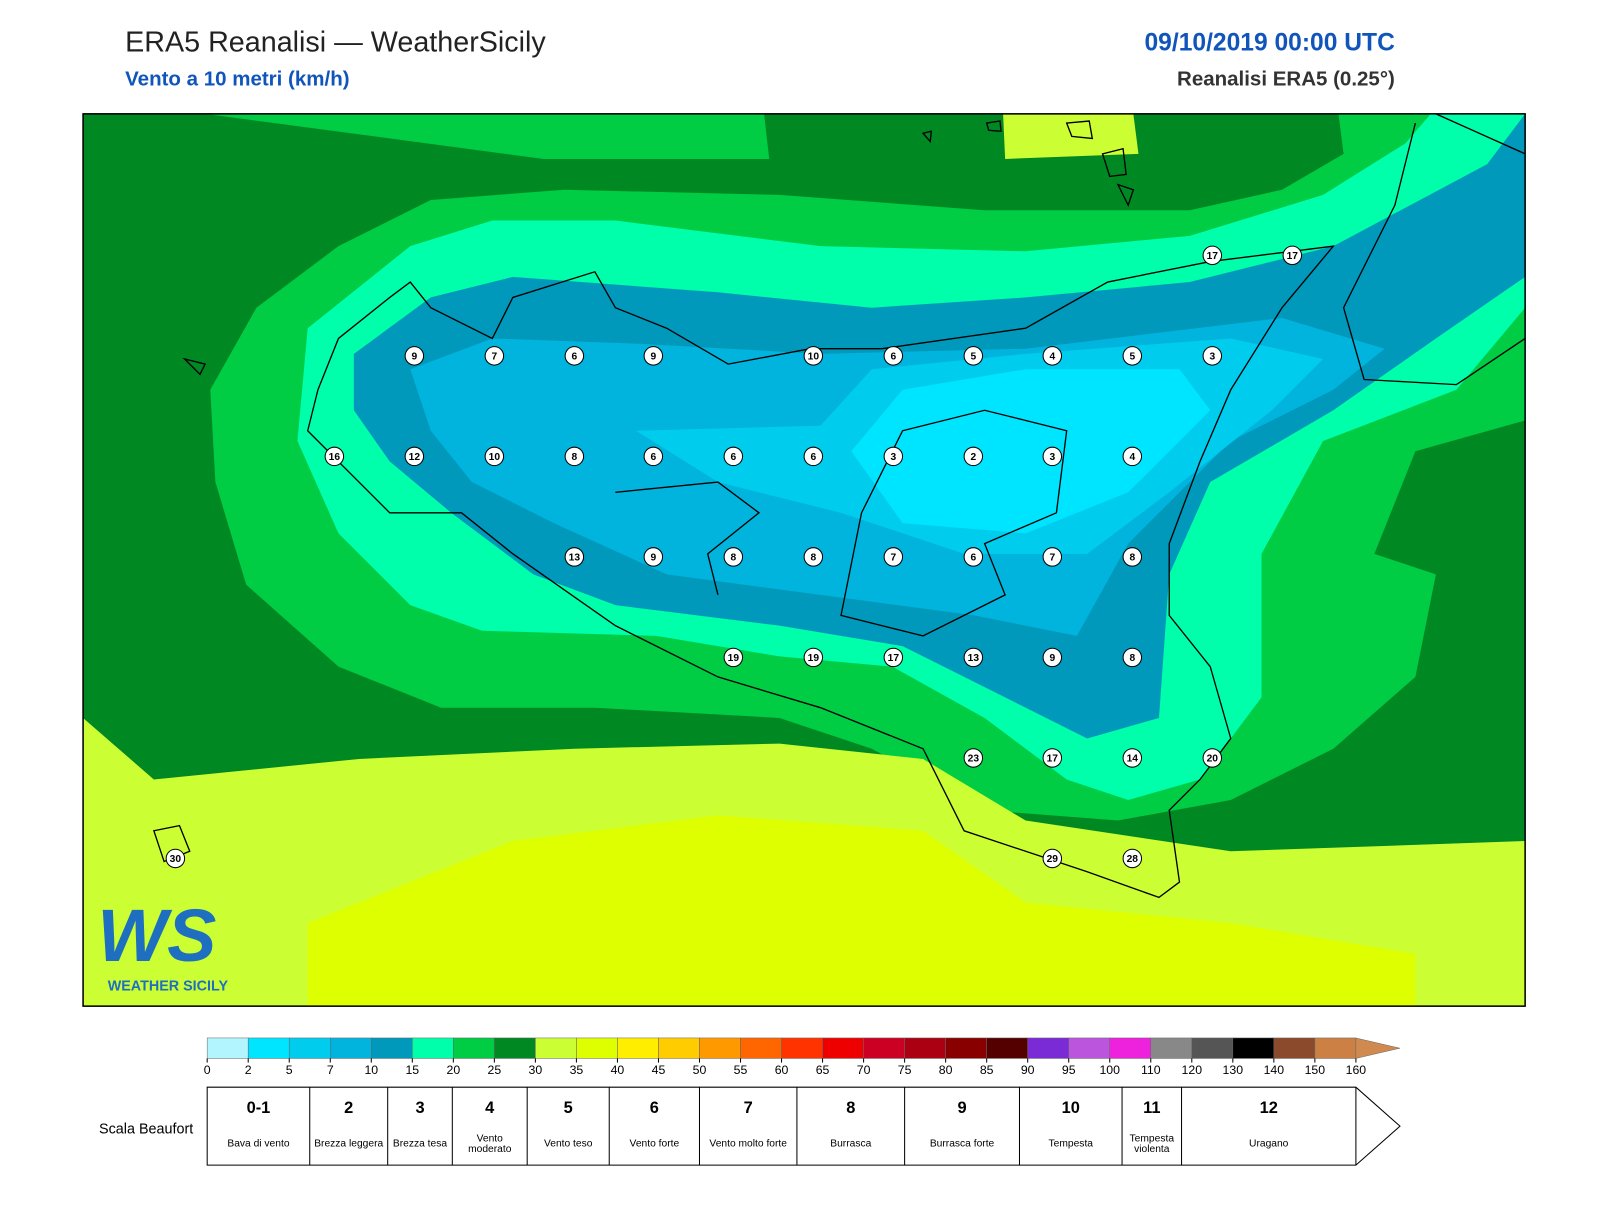  Describe the element at coordinates (1109, 1070) in the screenshot. I see `colorbar-tick-label: 100` at that location.